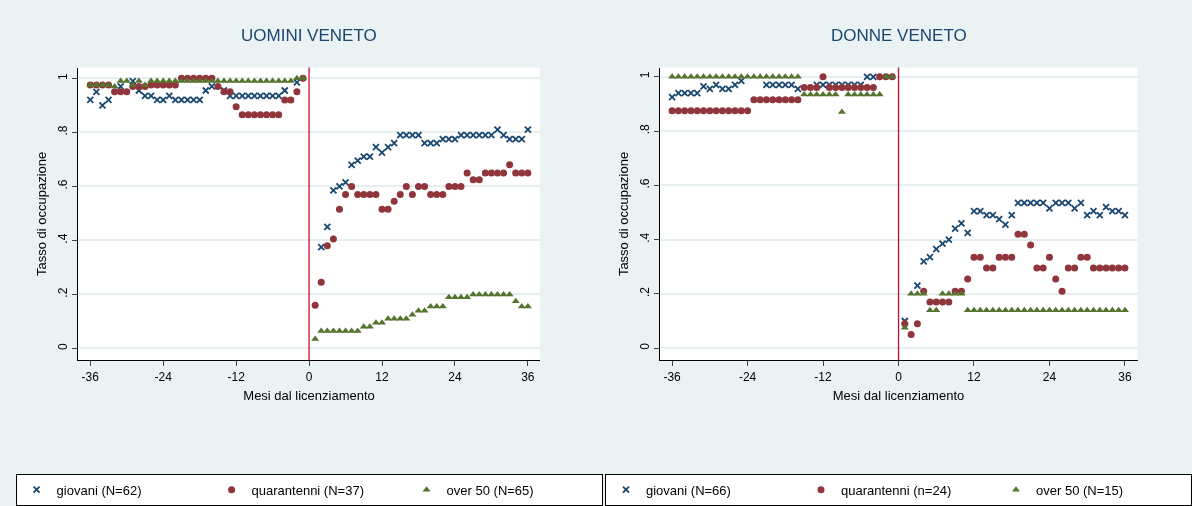 This screenshot has width=1192, height=506. I want to click on legend-label: quarantenni (N=37), so click(307, 490).